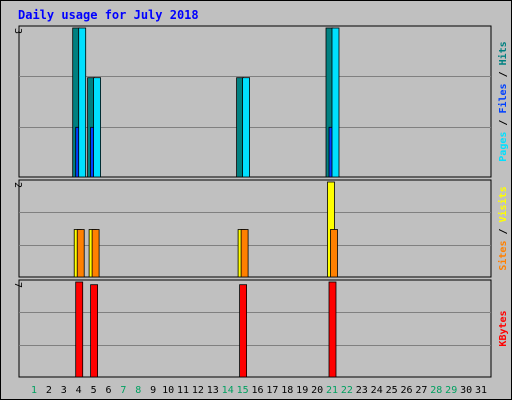 This screenshot has height=400, width=512. What do you see at coordinates (17, 31) in the screenshot?
I see `y-max-label: 3` at bounding box center [17, 31].